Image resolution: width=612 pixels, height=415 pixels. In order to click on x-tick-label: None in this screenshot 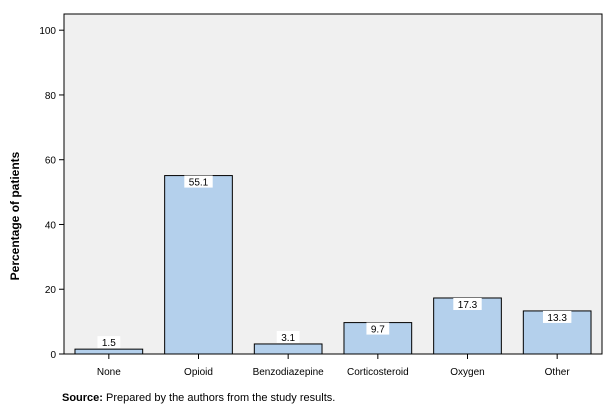, I will do `click(109, 372)`.